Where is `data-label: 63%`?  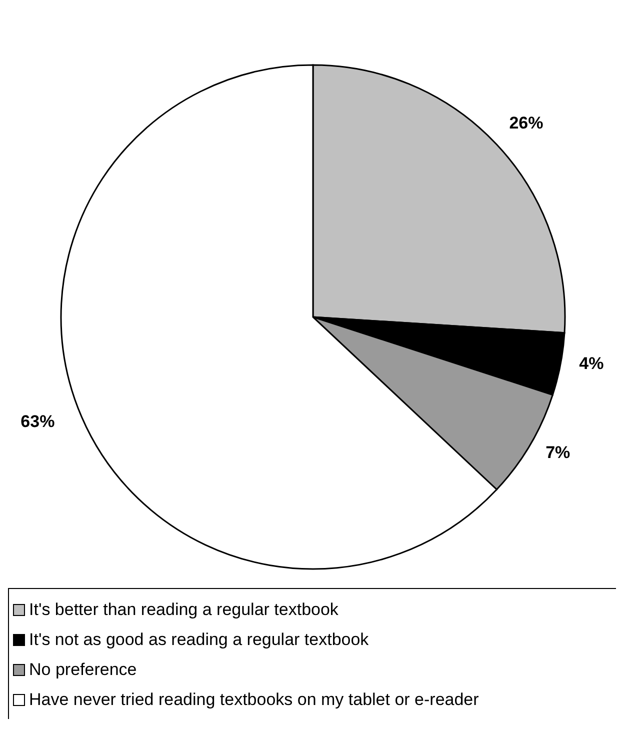 data-label: 63% is located at coordinates (37, 422).